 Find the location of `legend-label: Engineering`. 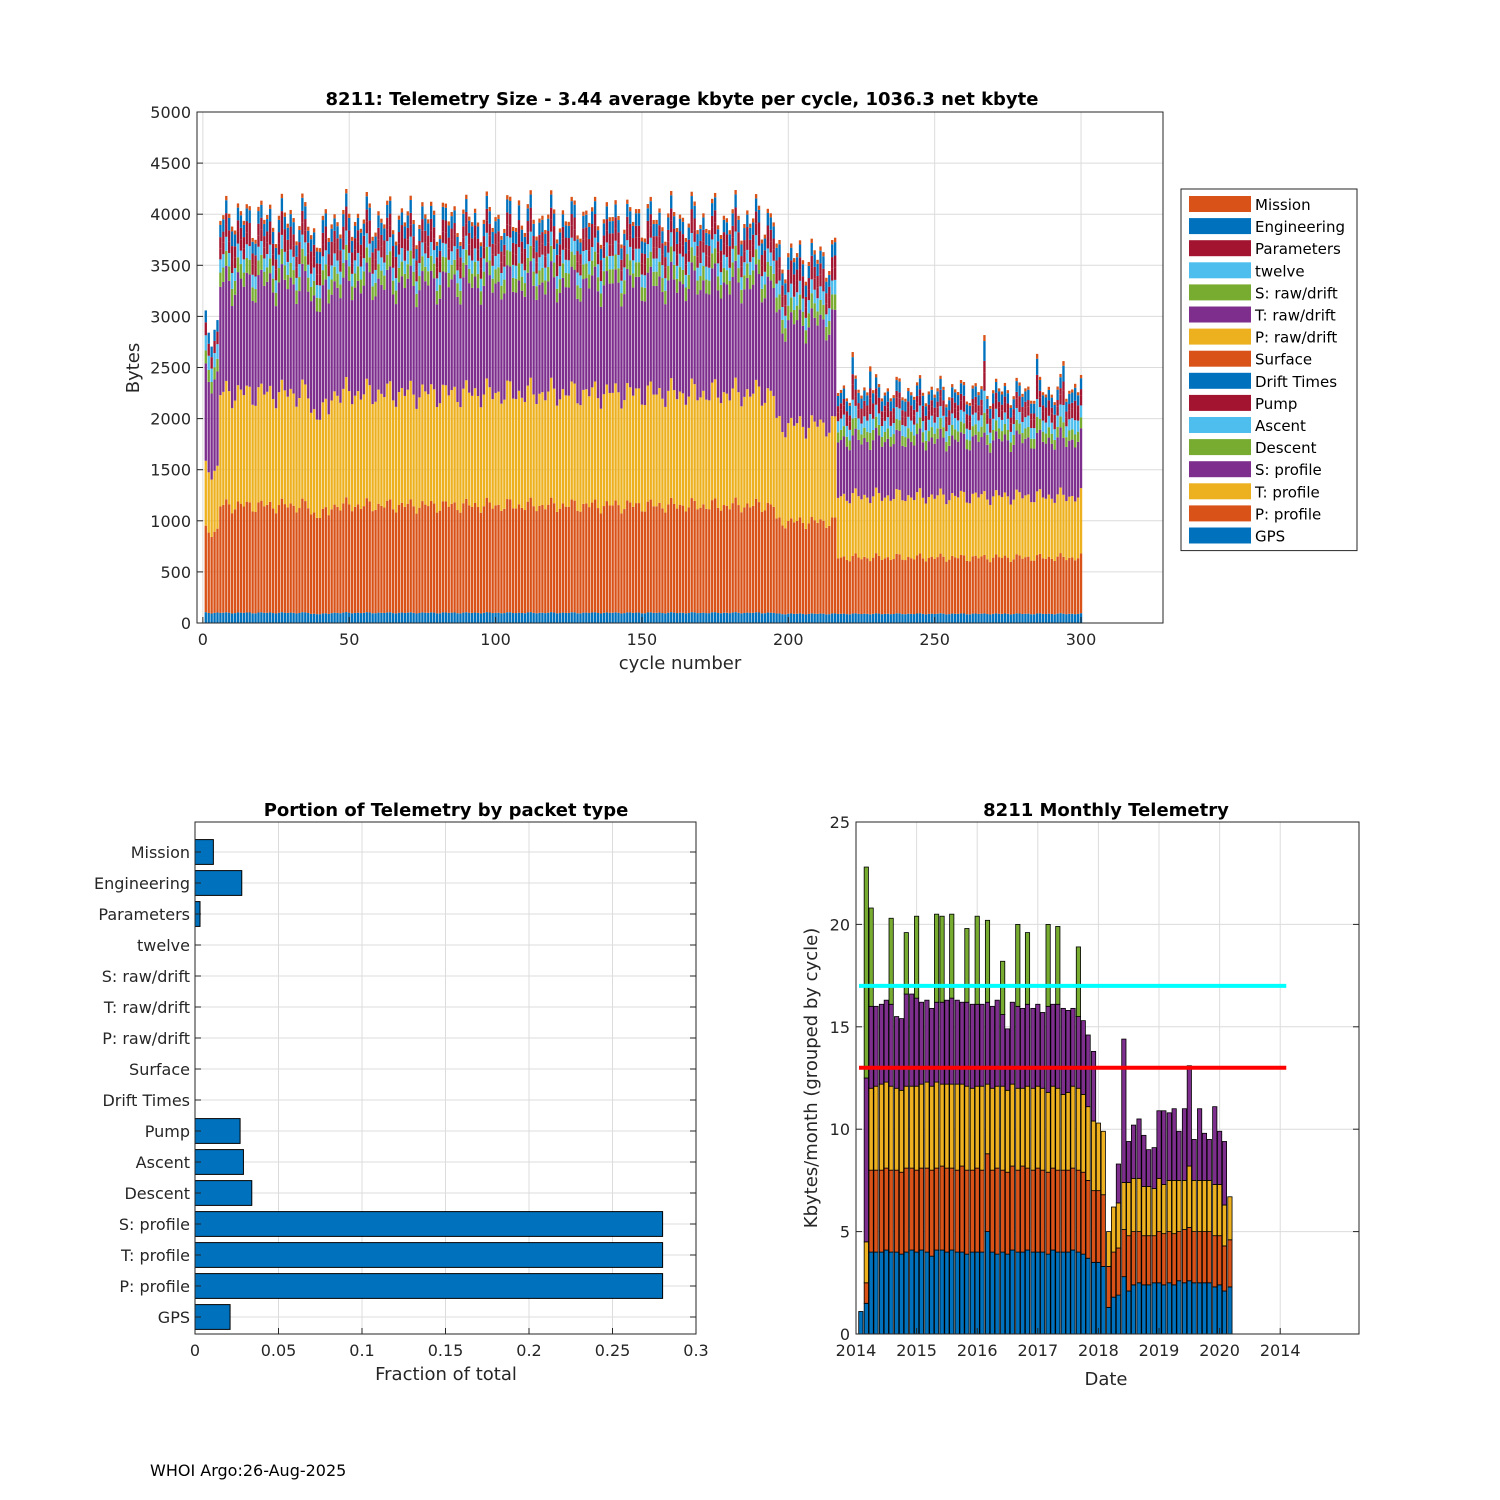

legend-label: Engineering is located at coordinates (1300, 227).